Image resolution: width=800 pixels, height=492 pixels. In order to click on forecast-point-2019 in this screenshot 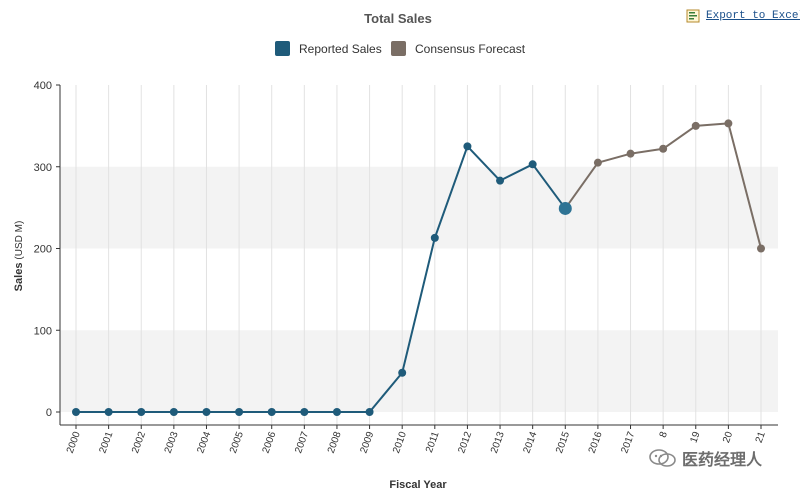, I will do `click(695, 125)`.